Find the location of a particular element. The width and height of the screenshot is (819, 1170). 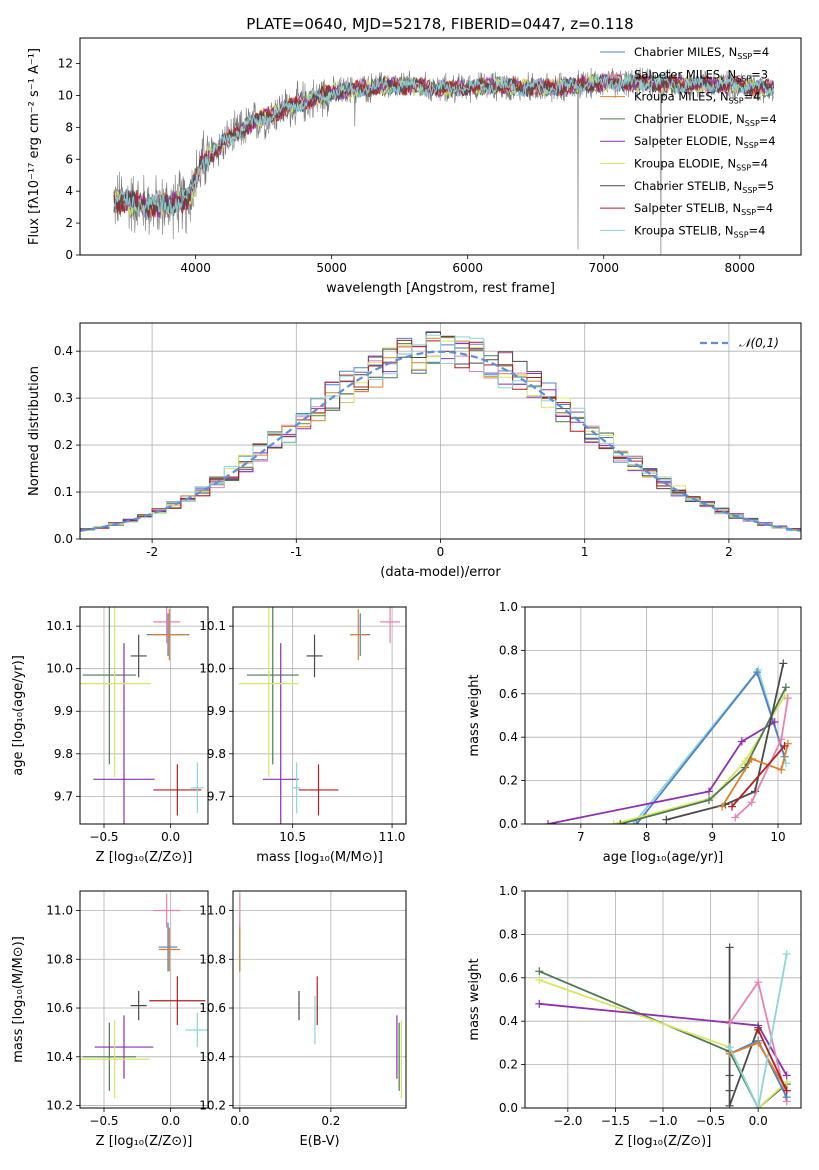

errorbar-salpeter-stelib is located at coordinates (318, 790).